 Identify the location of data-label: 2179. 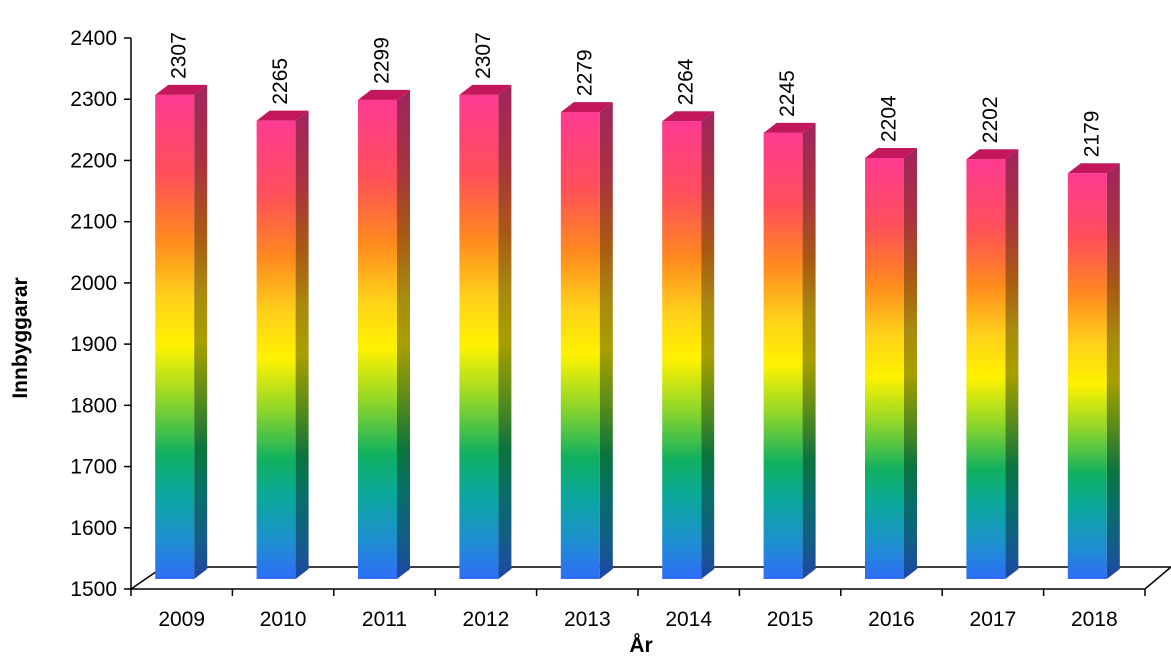
(1091, 134).